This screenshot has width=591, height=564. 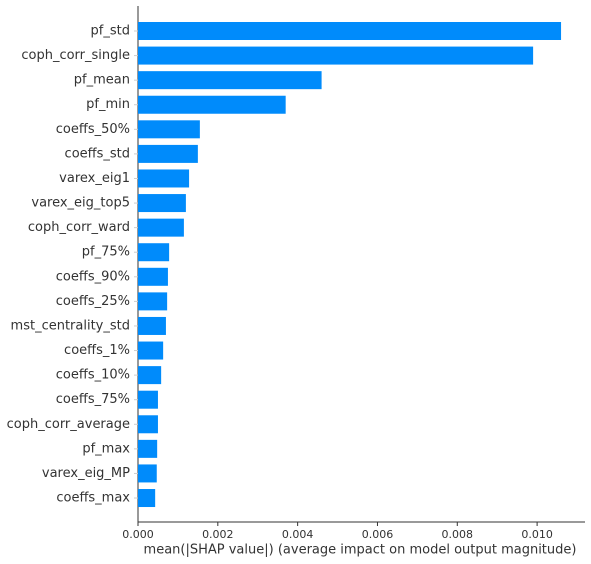 I want to click on x-tick-label: 0.004, so click(x=298, y=534).